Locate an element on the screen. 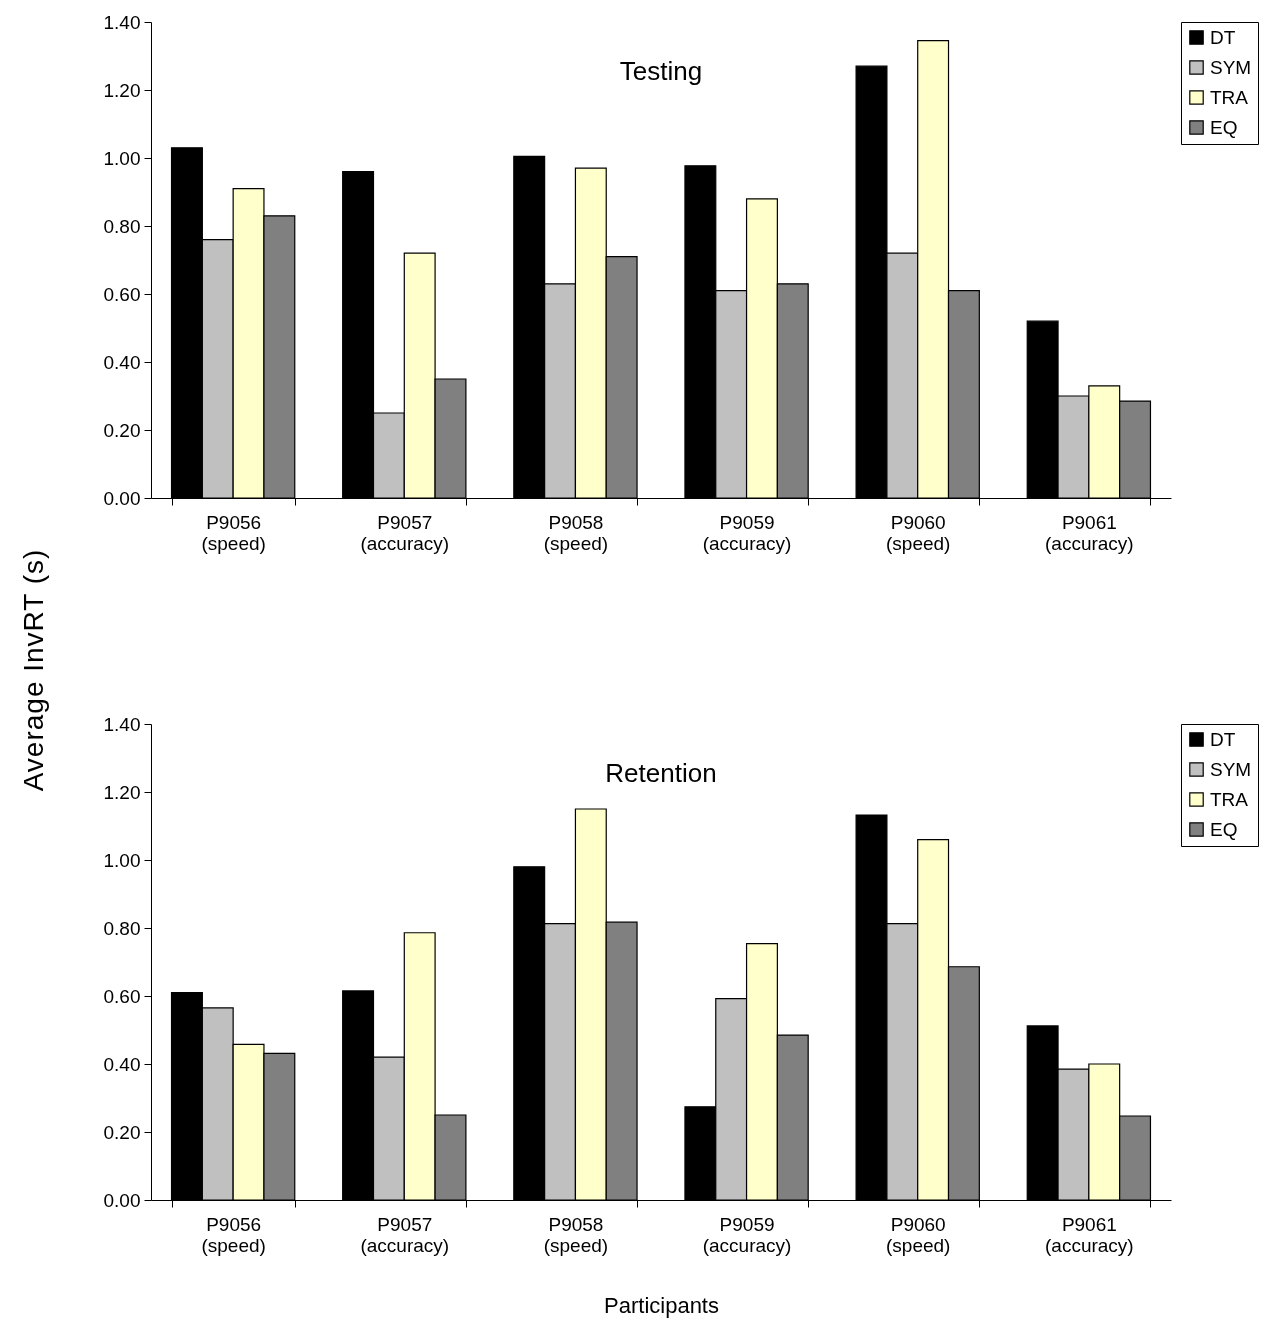 The height and width of the screenshot is (1340, 1277). text: Retention is located at coordinates (661, 773).